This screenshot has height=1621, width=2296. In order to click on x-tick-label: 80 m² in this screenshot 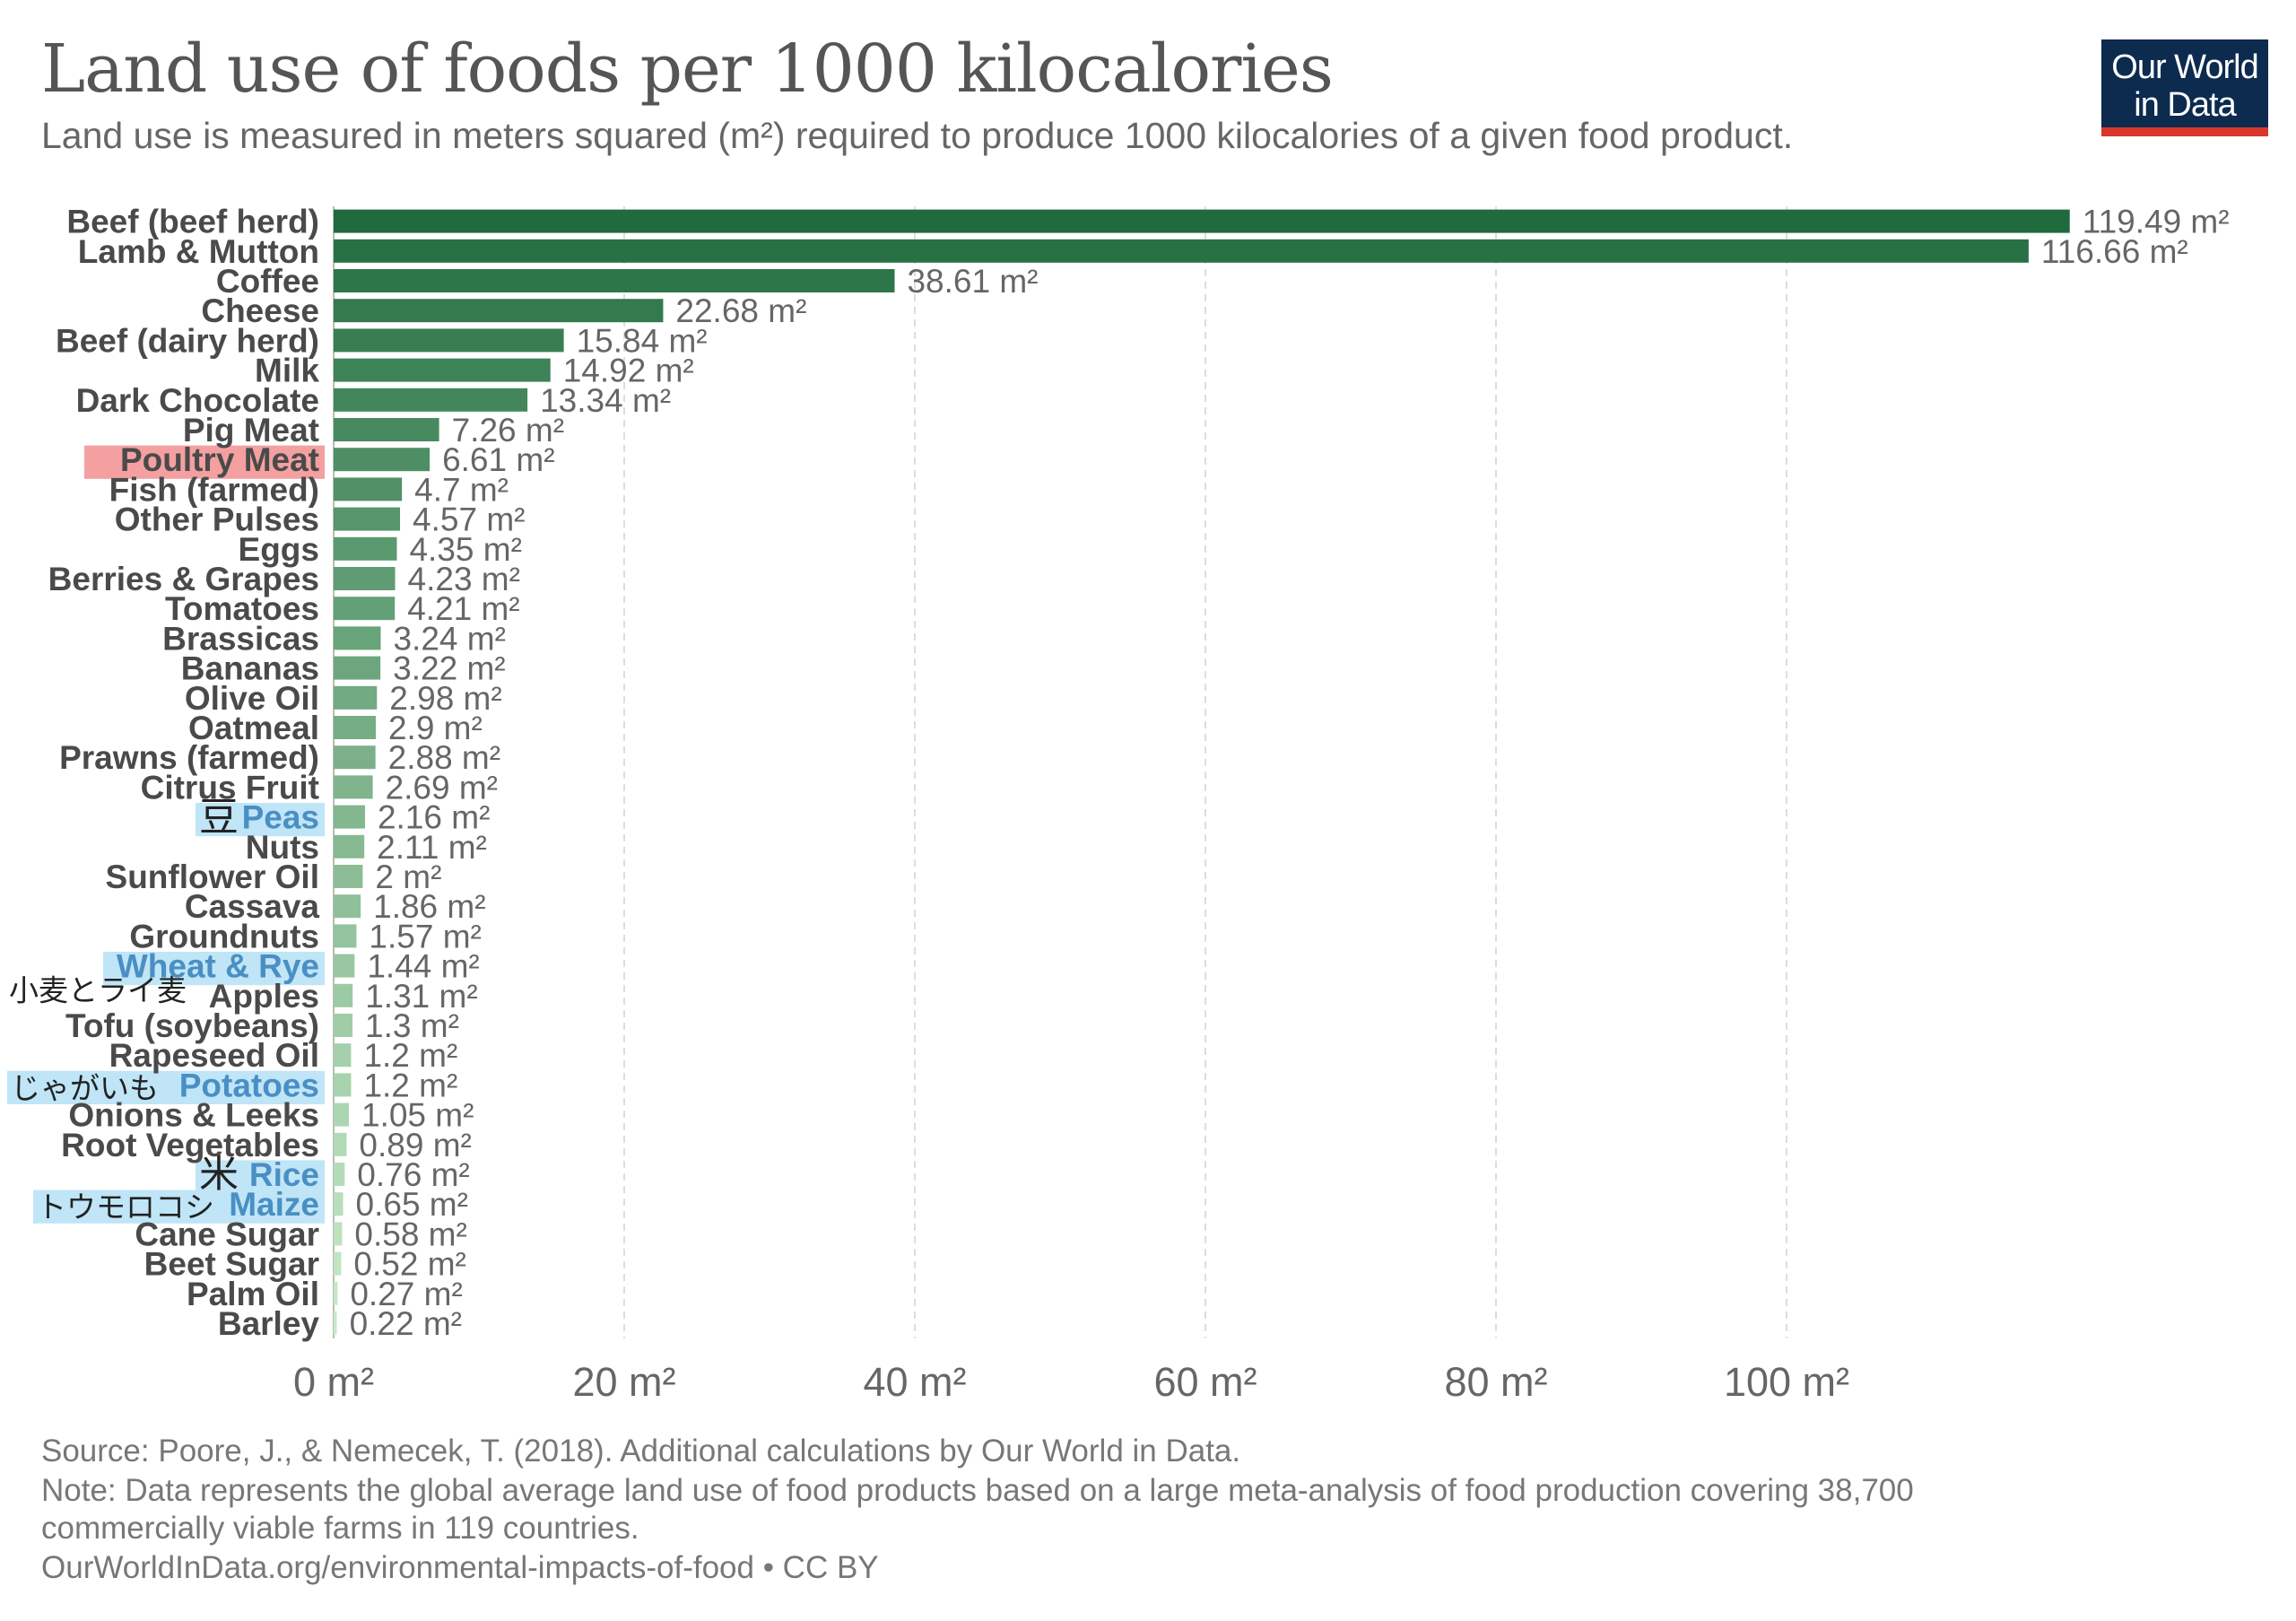, I will do `click(1495, 1379)`.